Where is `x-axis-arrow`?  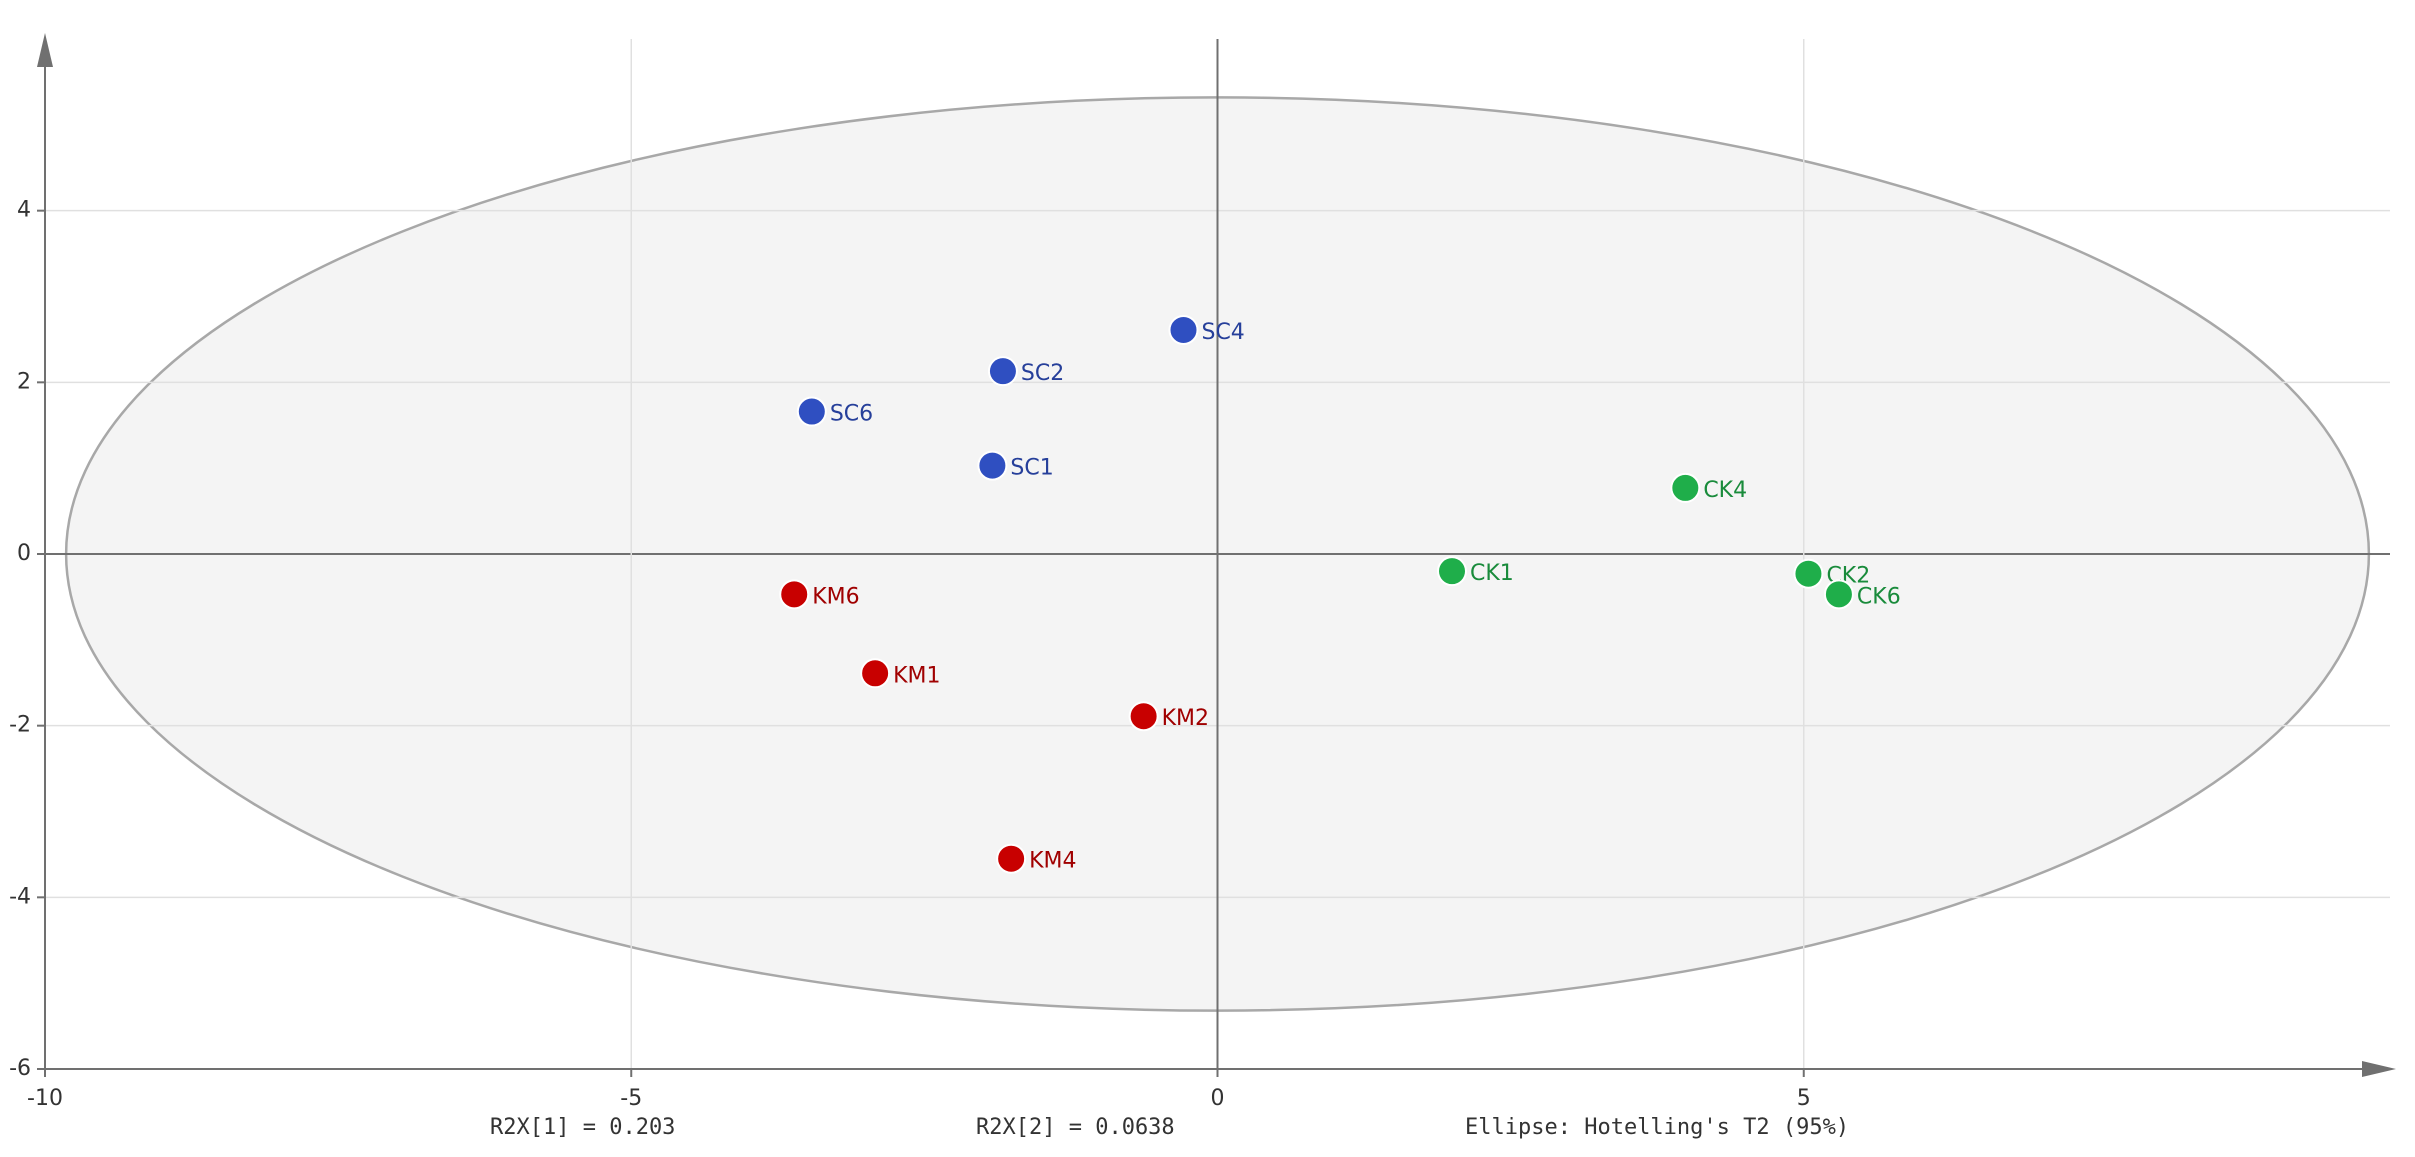 x-axis-arrow is located at coordinates (2379, 1069).